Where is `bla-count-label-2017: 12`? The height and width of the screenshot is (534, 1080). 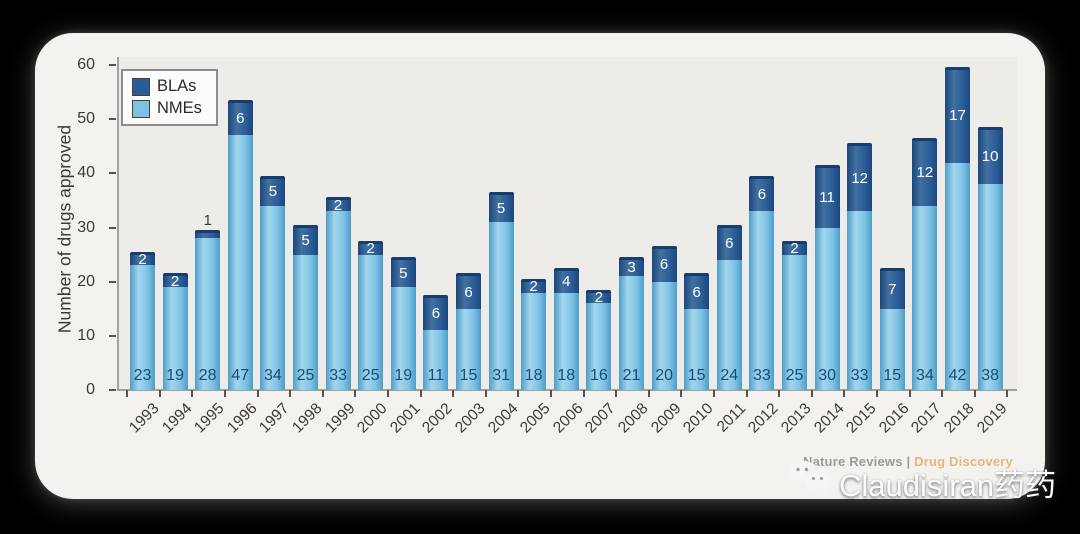 bla-count-label-2017: 12 is located at coordinates (925, 173).